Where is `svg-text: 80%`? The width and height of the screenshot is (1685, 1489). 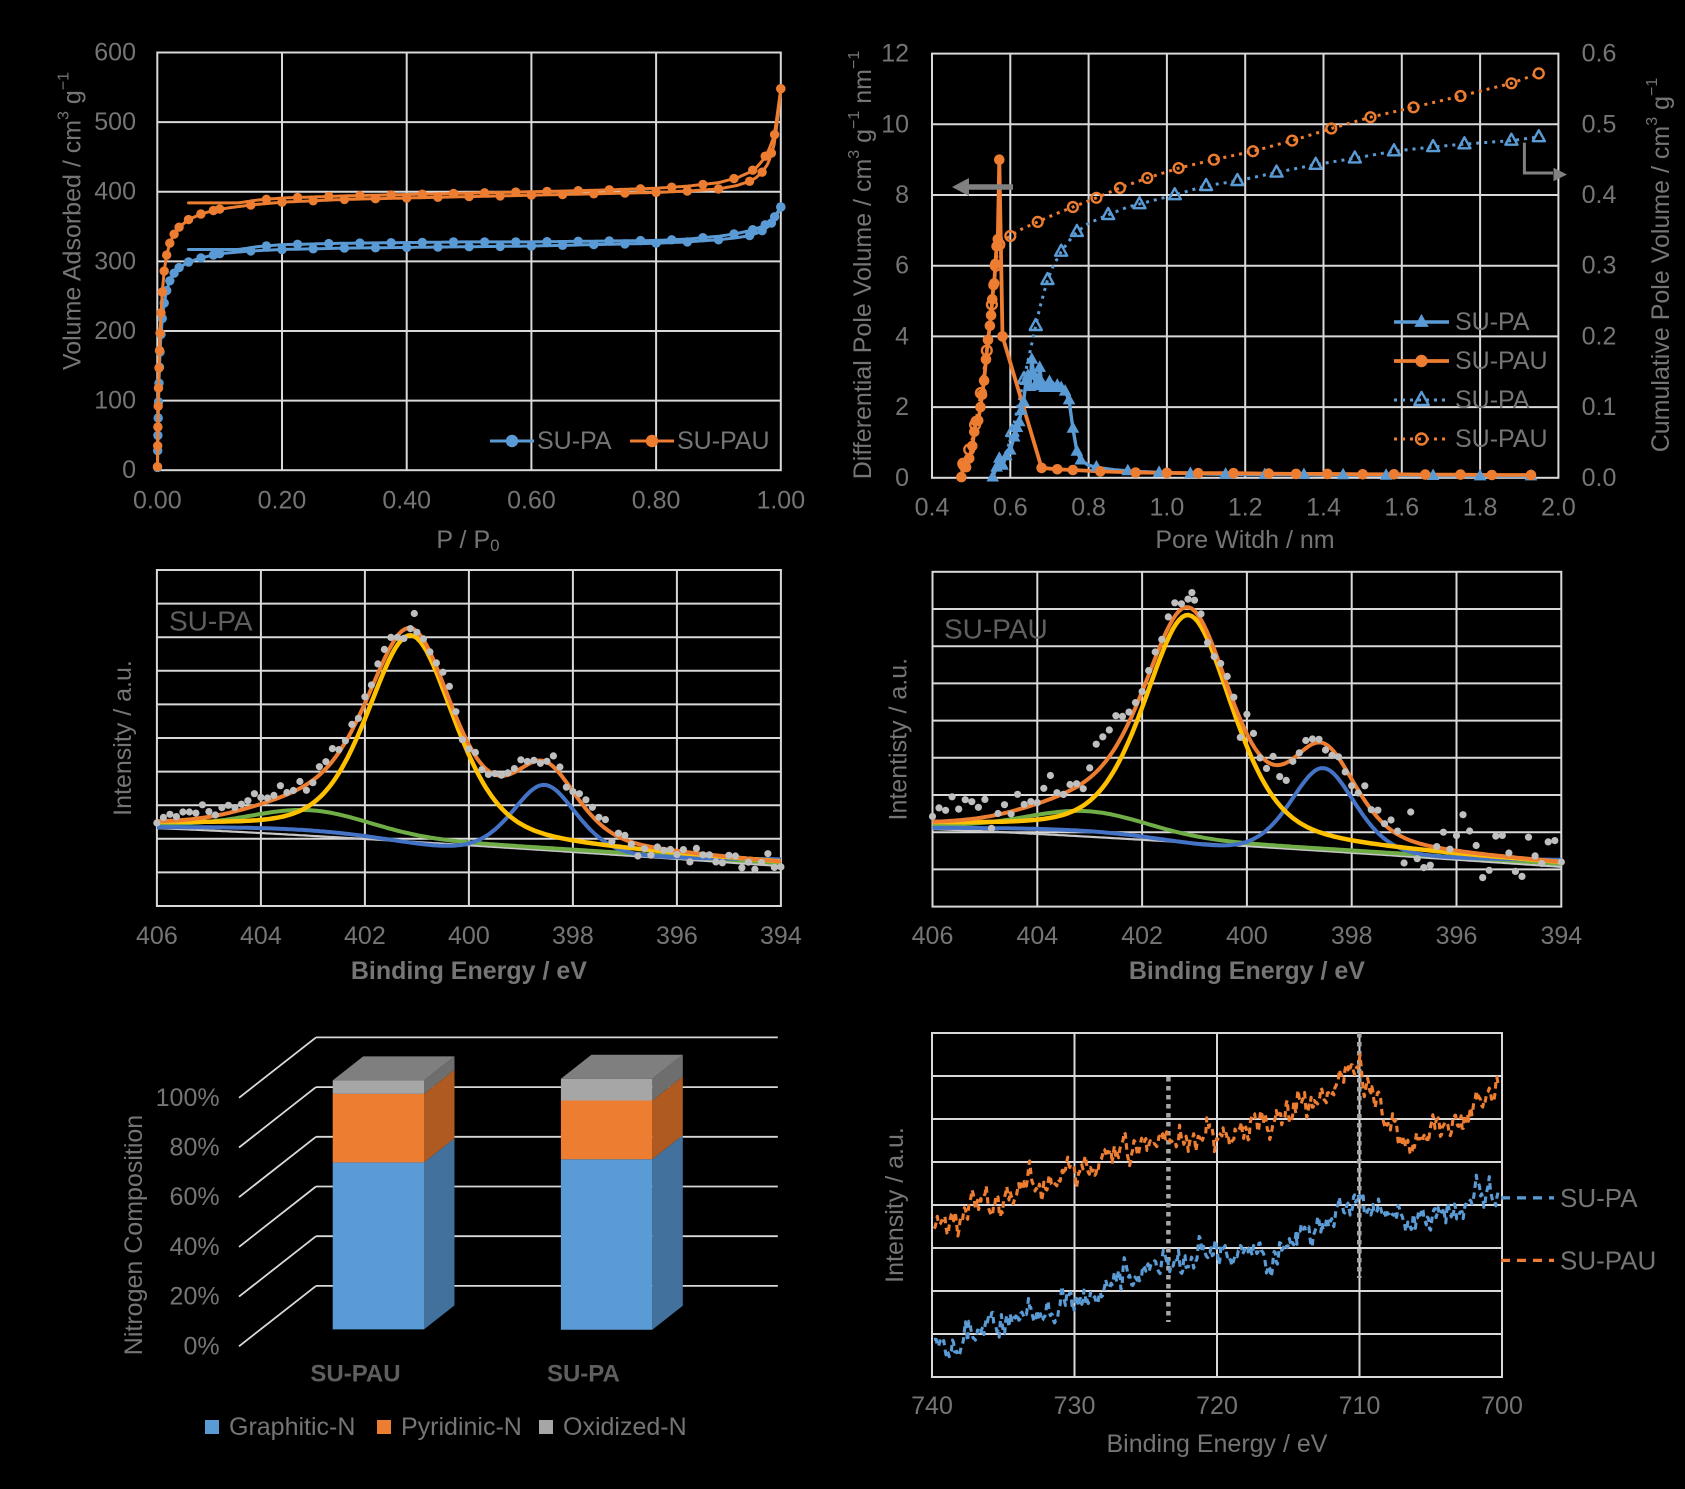 svg-text: 80% is located at coordinates (195, 1148).